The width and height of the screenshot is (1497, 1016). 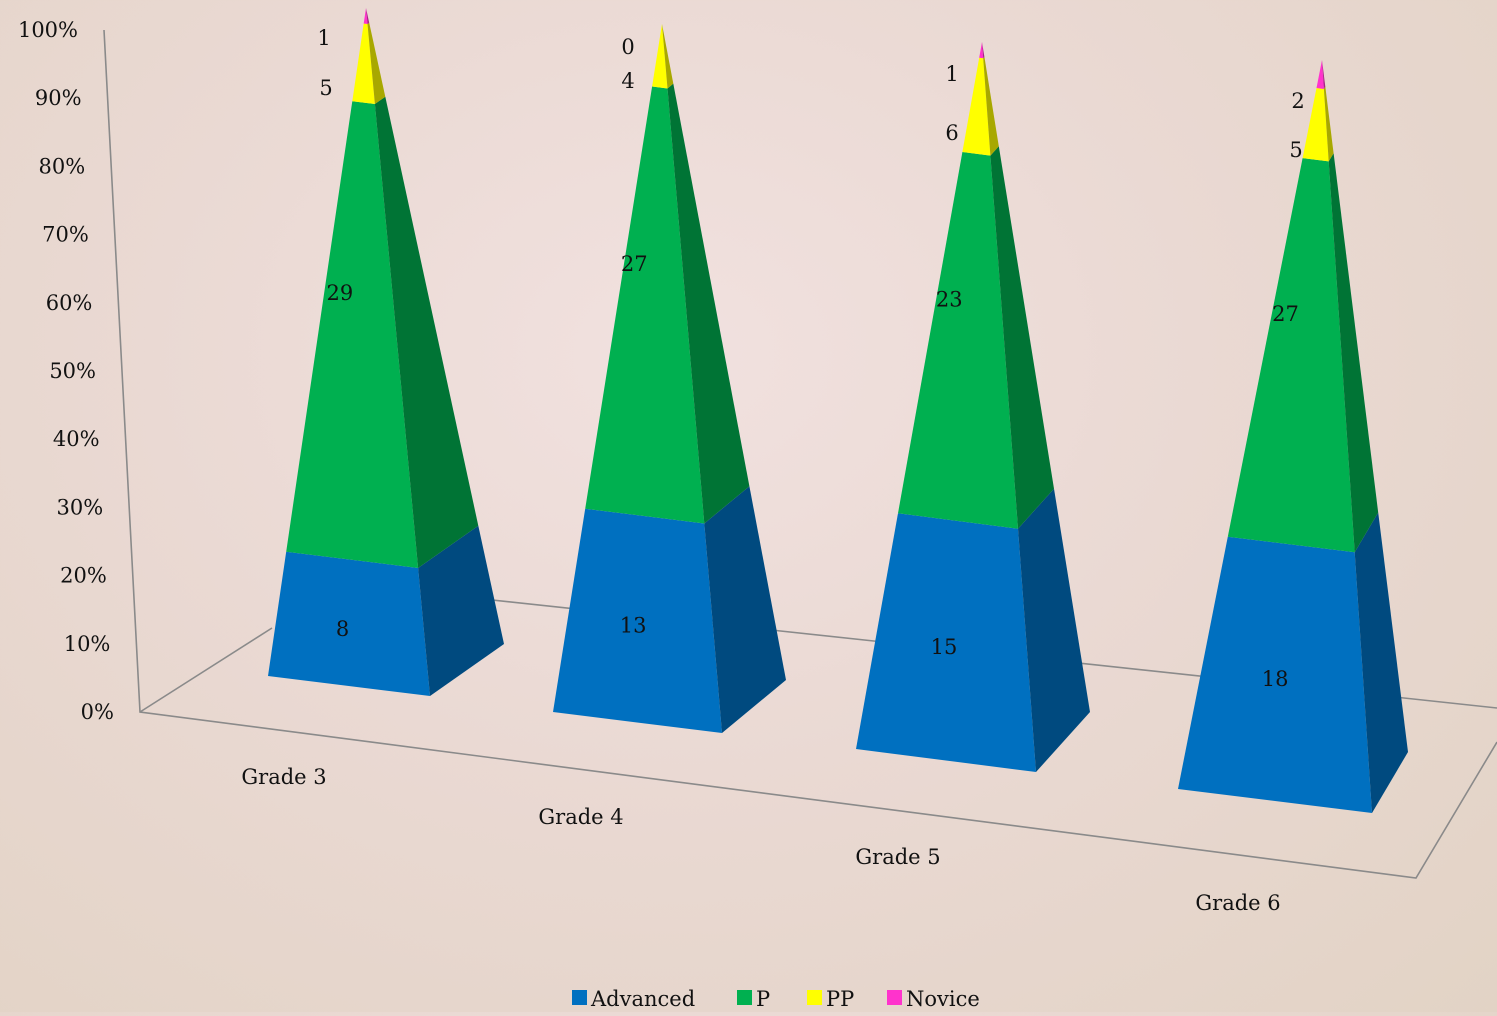 What do you see at coordinates (72, 371) in the screenshot?
I see `y-tick-label: 50%` at bounding box center [72, 371].